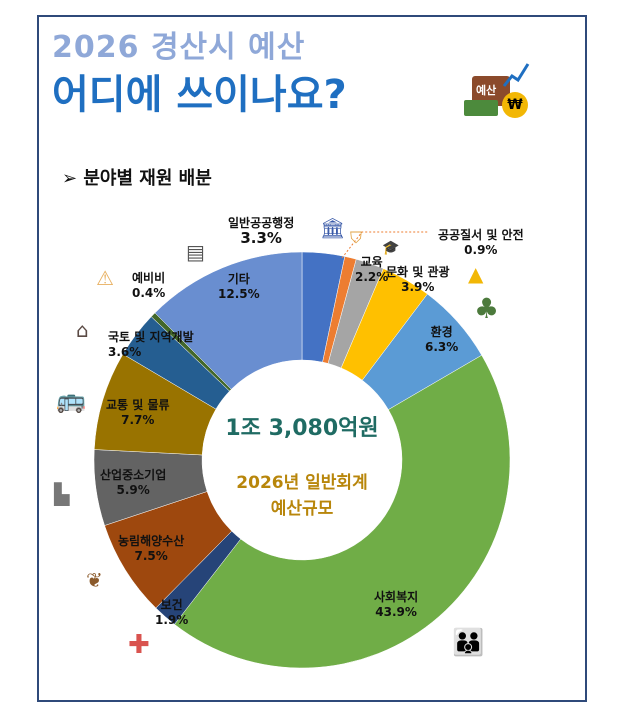 The width and height of the screenshot is (621, 713). Describe the element at coordinates (62, 494) in the screenshot. I see `factory-icon: ▙` at that location.